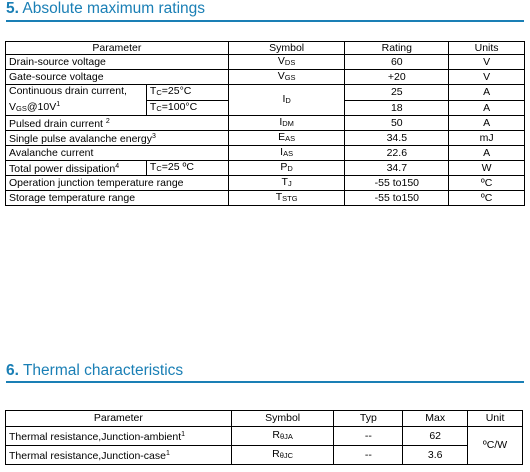  What do you see at coordinates (397, 48) in the screenshot?
I see `header-rating: Rating` at bounding box center [397, 48].